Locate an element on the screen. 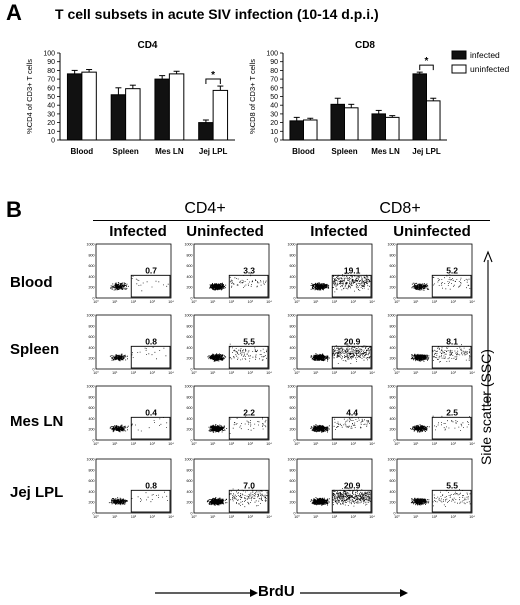 This screenshot has width=520, height=605. row-label-blood: Blood is located at coordinates (31, 282).